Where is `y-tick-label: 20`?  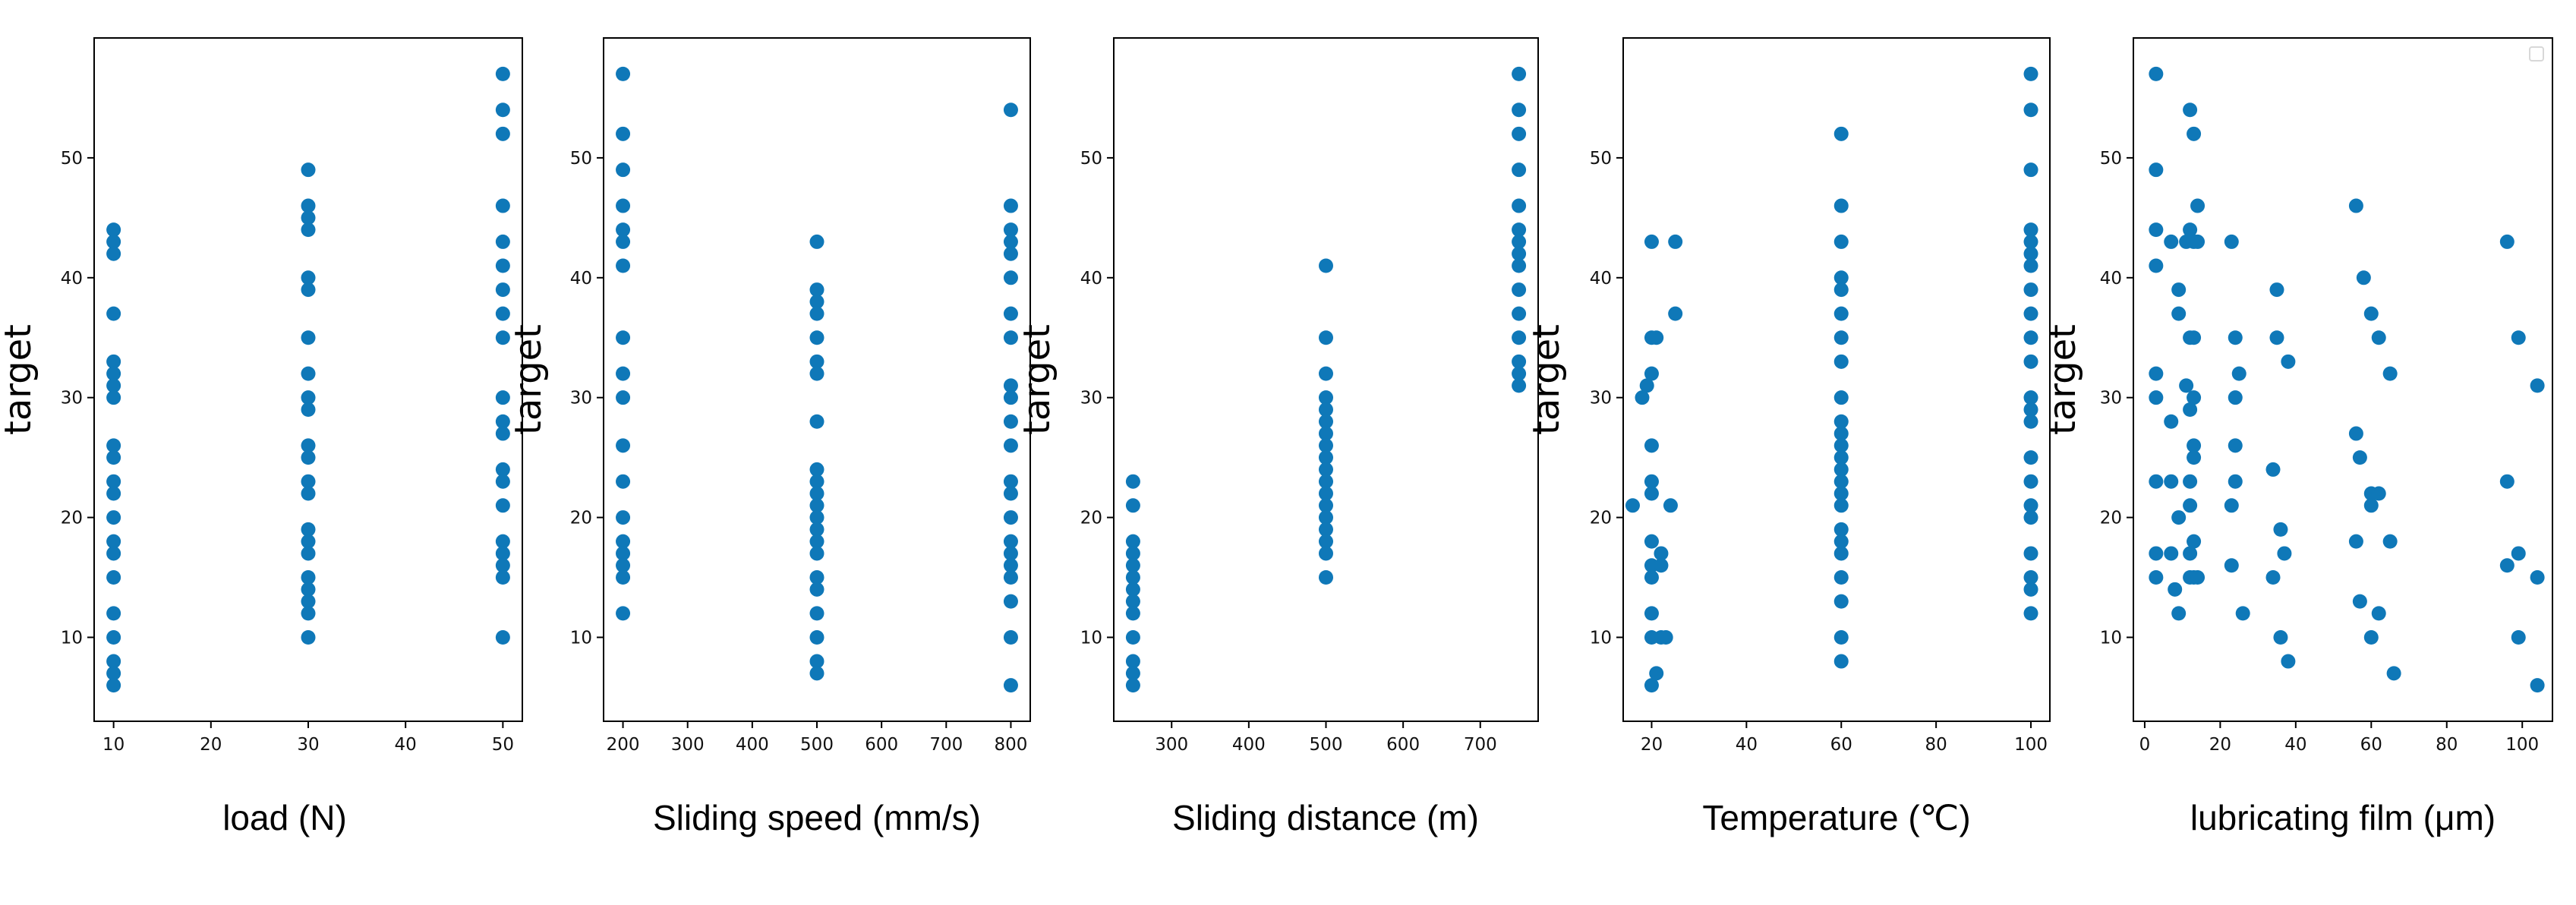 y-tick-label: 20 is located at coordinates (1091, 518).